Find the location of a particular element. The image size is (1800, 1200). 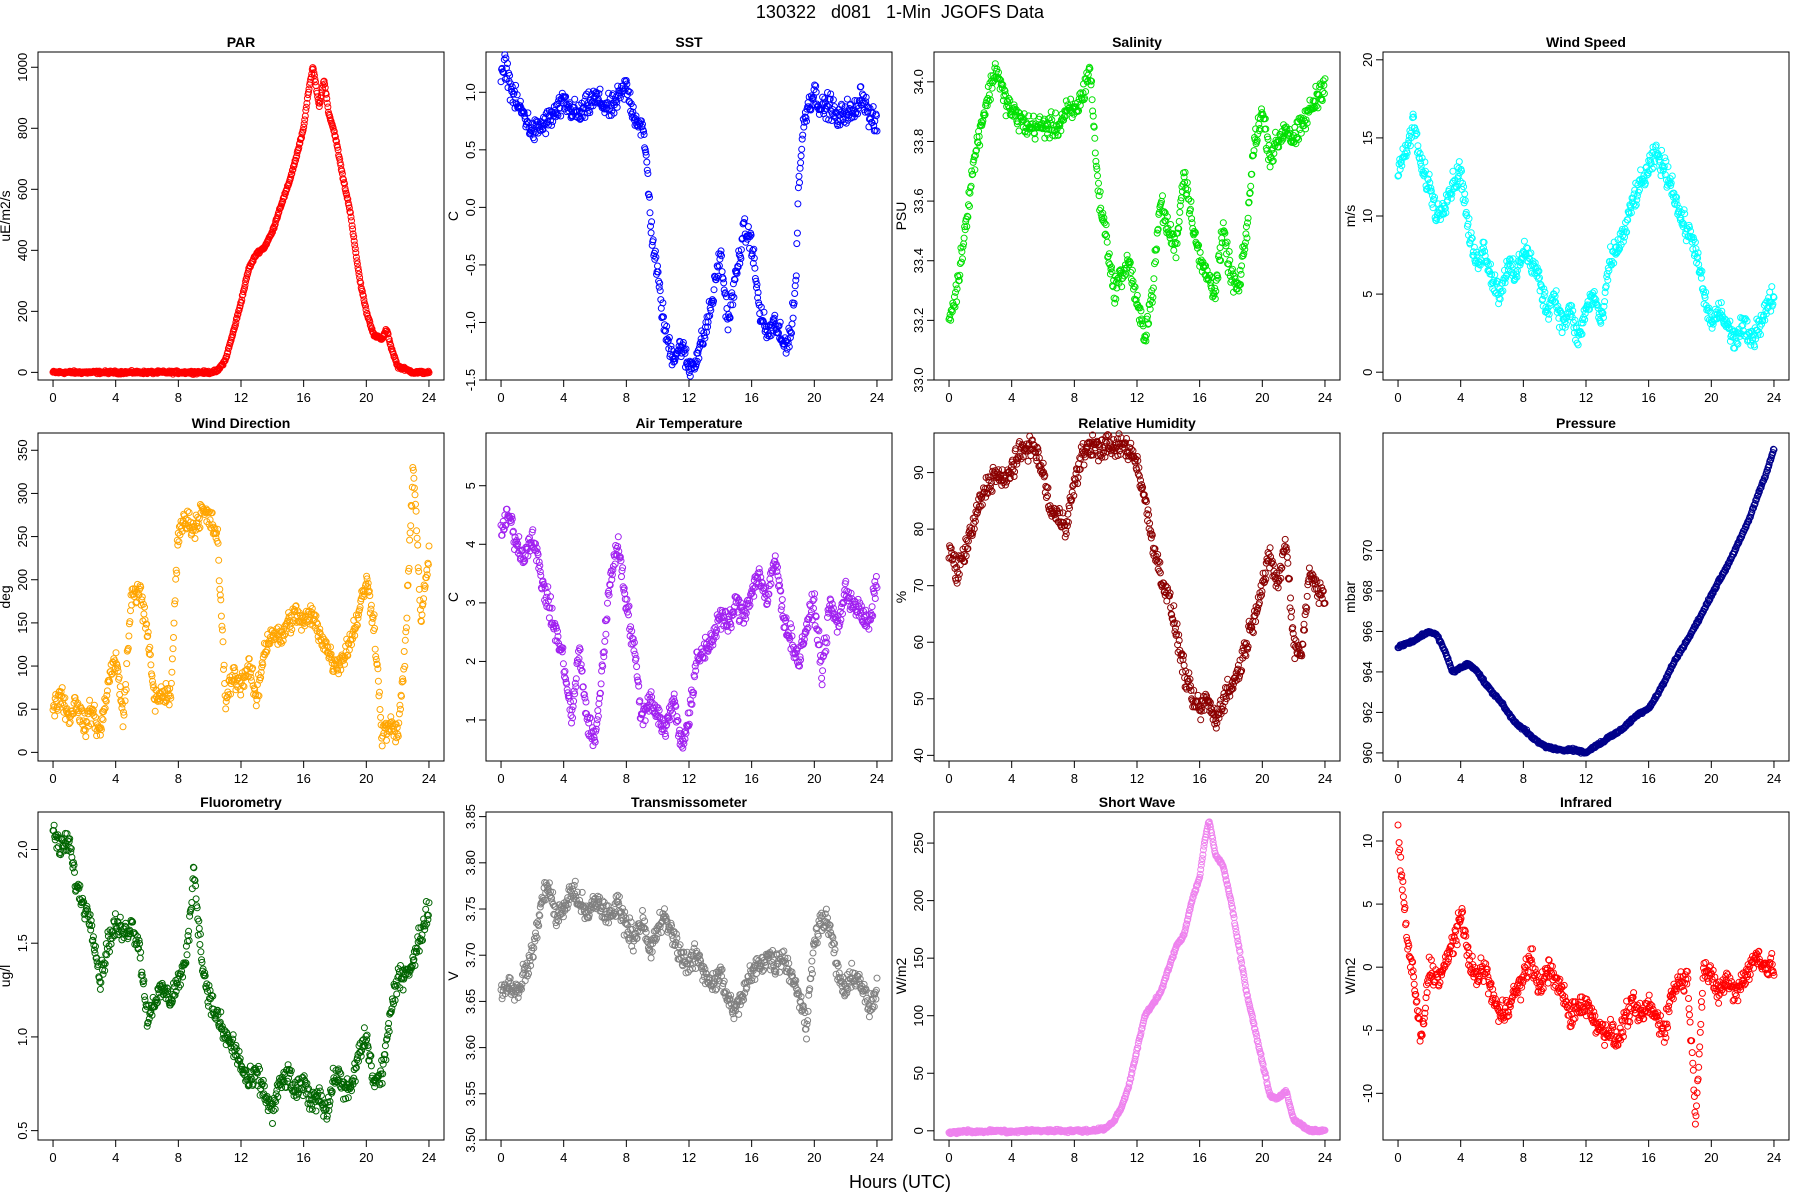

panel-title: SST is located at coordinates (689, 42).